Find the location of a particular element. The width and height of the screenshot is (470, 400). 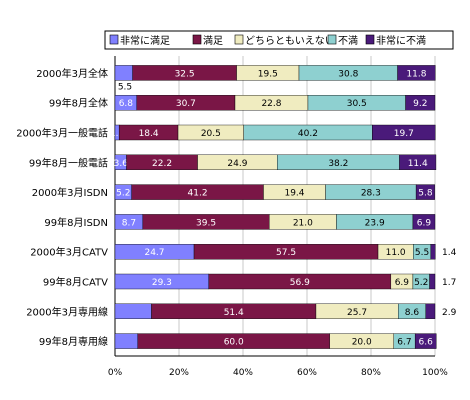

x-axis-tick-labels: 0% 20% 40% 60% 80% 100% is located at coordinates (278, 373).